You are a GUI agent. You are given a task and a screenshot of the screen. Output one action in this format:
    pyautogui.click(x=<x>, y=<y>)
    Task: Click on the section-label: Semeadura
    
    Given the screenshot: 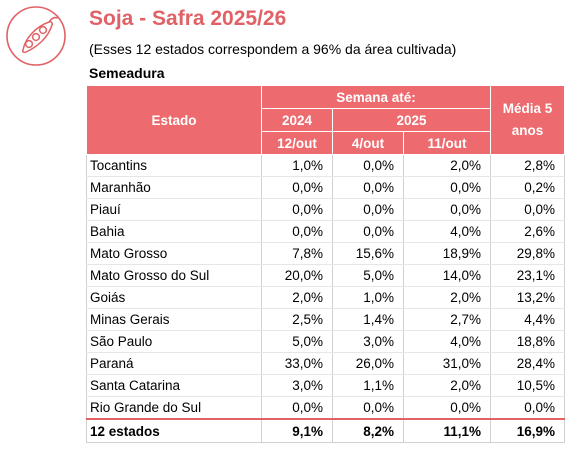 What is the action you would take?
    pyautogui.click(x=127, y=73)
    